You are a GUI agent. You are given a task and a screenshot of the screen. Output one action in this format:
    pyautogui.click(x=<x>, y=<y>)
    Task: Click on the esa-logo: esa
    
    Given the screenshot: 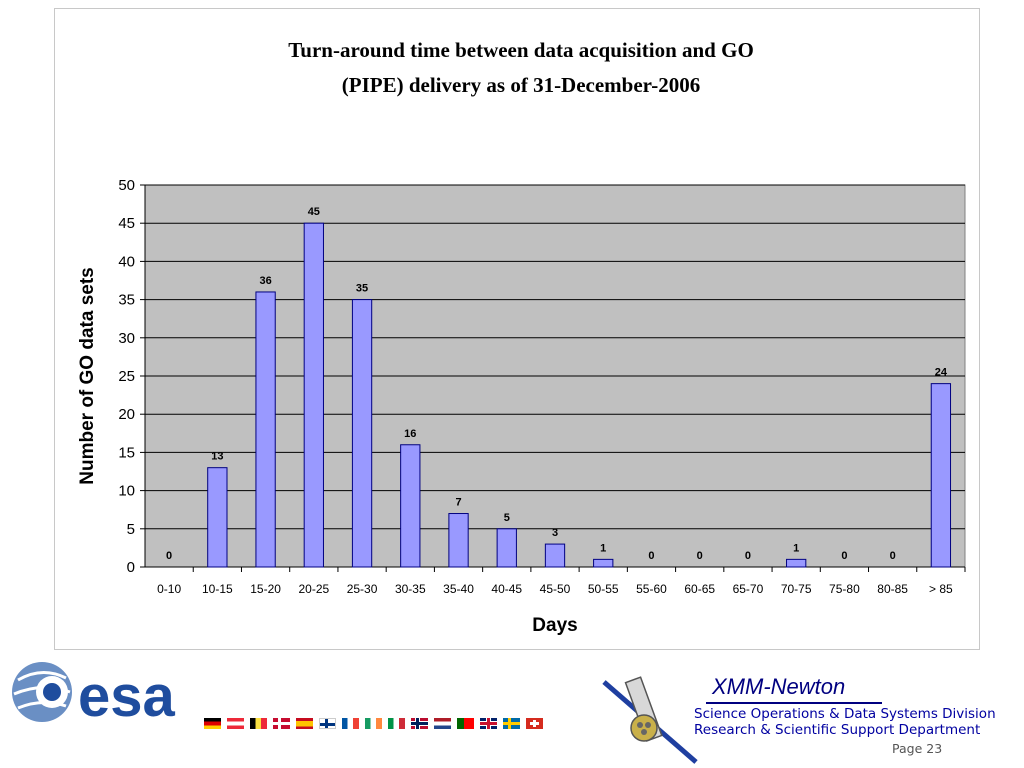 What is the action you would take?
    pyautogui.click(x=94, y=695)
    